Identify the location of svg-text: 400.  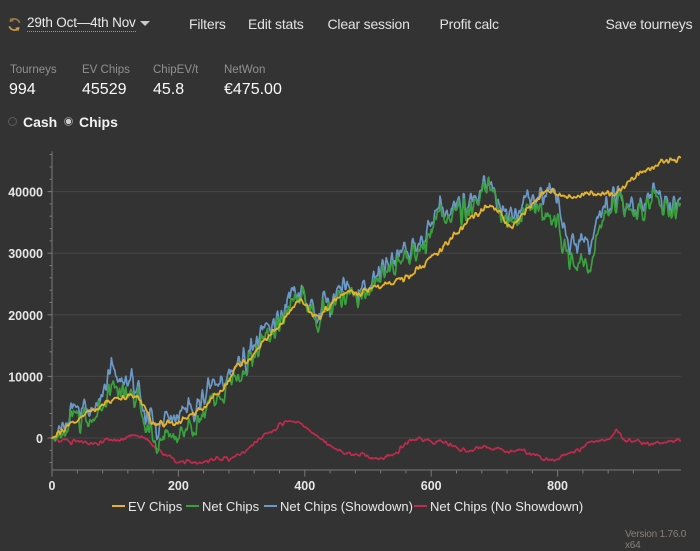
(304, 486).